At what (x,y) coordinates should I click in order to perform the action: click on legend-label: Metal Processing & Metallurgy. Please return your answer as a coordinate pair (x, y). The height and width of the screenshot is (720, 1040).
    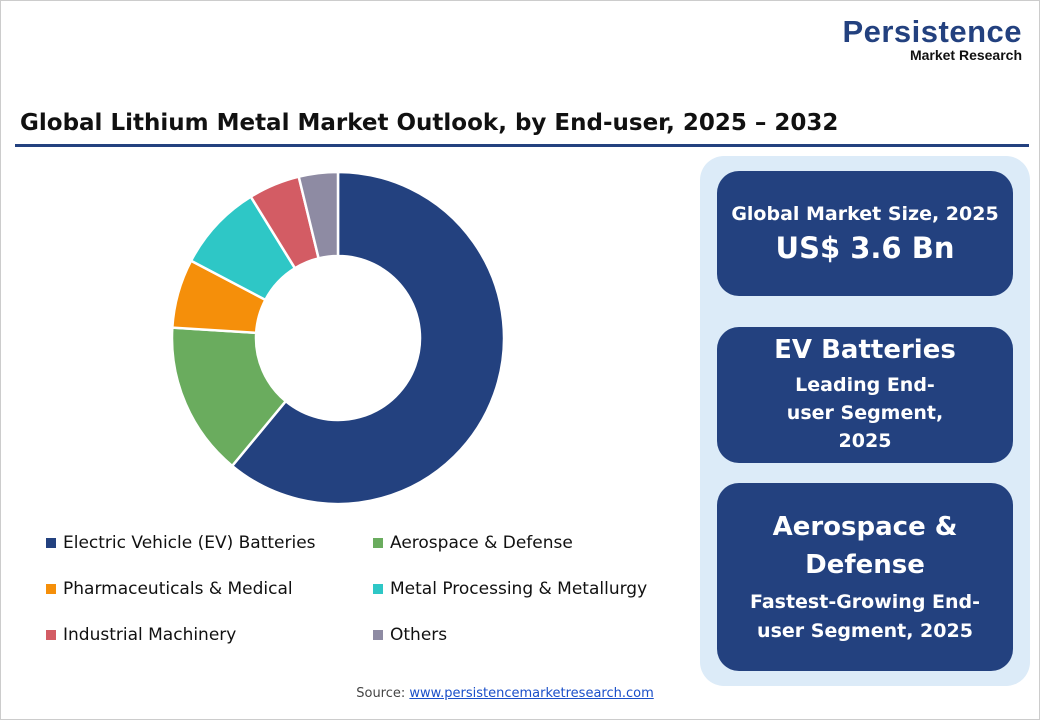
    Looking at the image, I should click on (519, 588).